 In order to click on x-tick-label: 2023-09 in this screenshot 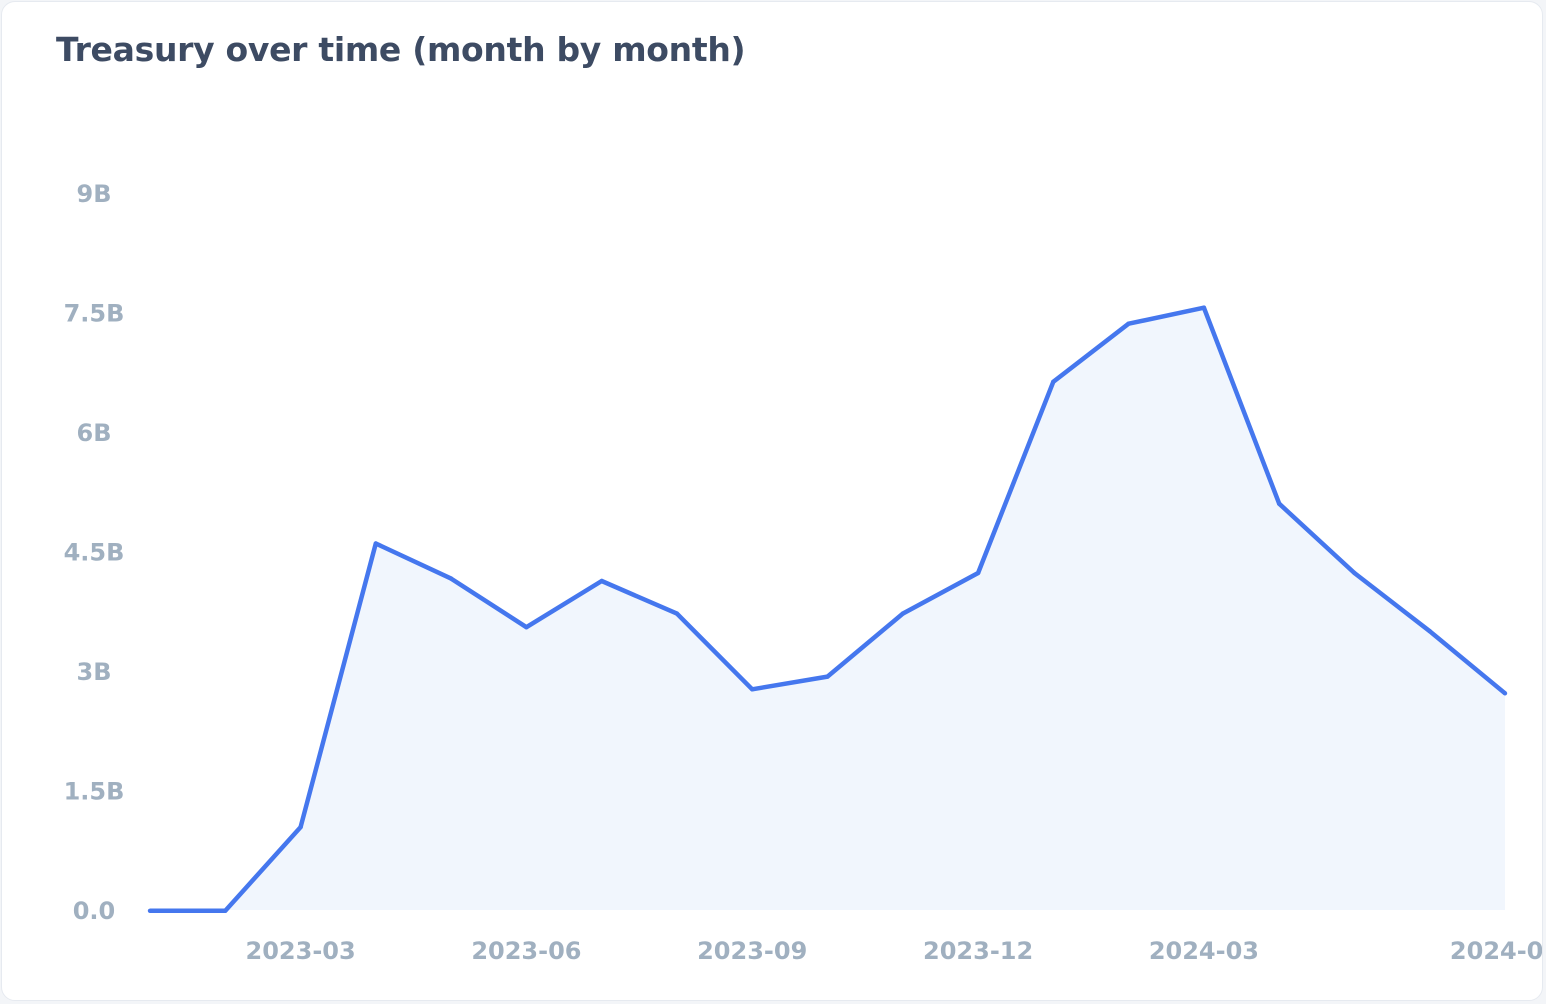, I will do `click(752, 951)`.